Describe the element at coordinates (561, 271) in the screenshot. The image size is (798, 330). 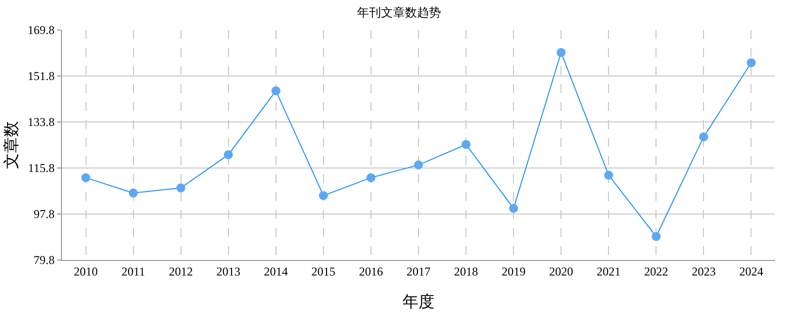
I see `x-tick-label: 2020` at that location.